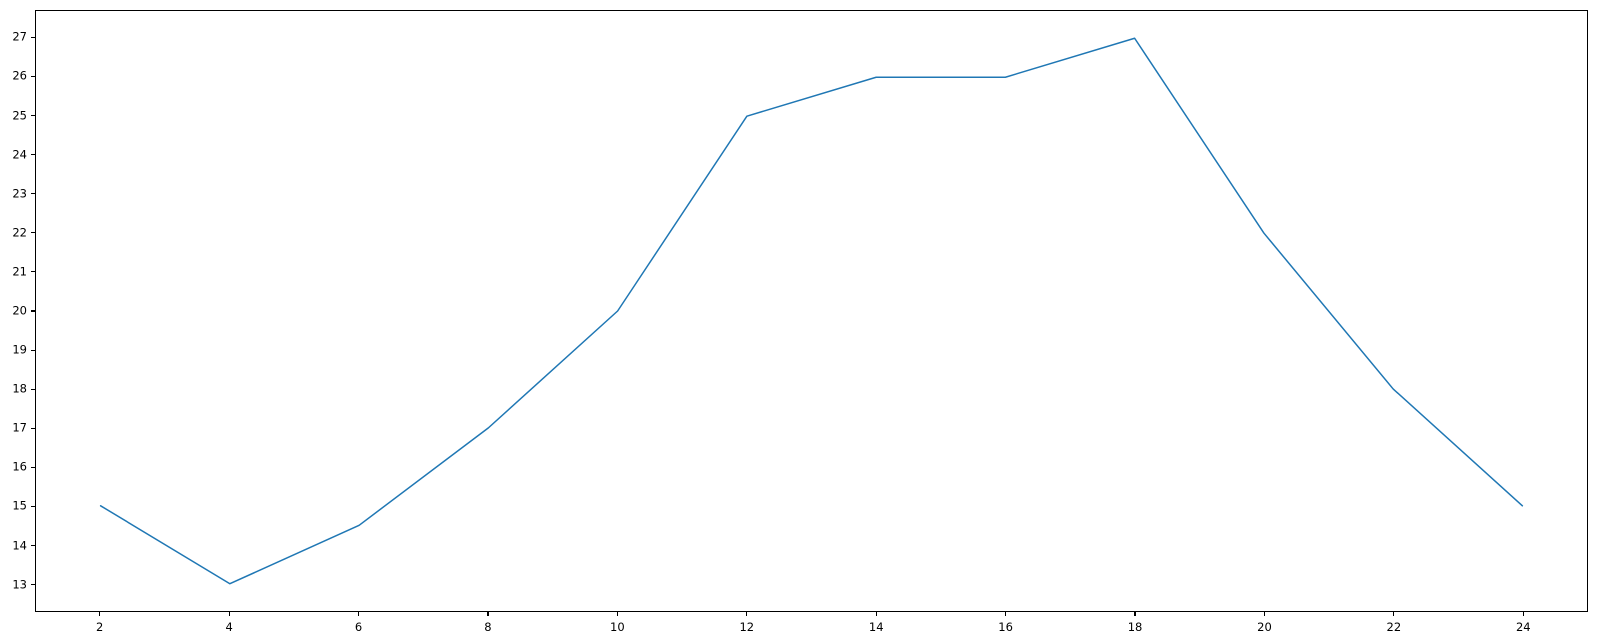  What do you see at coordinates (19, 192) in the screenshot?
I see `y-tick-label: 23` at bounding box center [19, 192].